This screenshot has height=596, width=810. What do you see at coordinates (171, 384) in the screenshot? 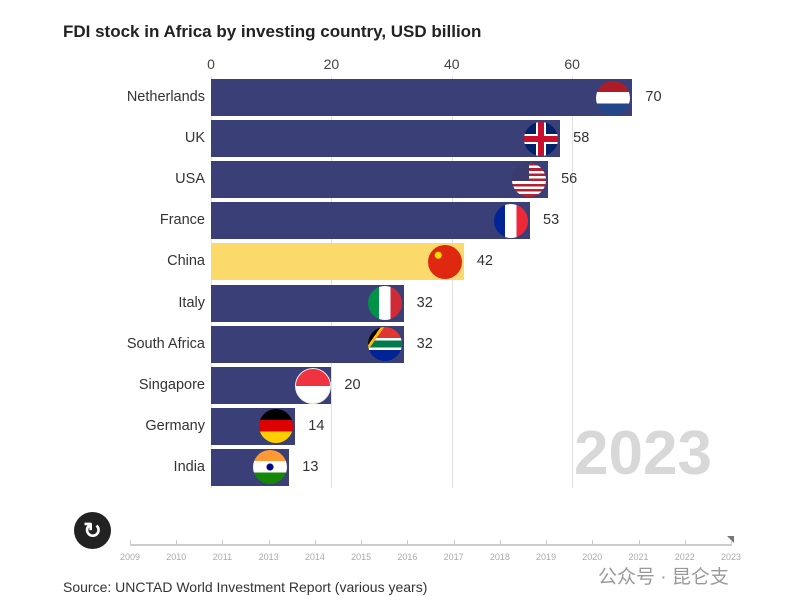
I see `category-label: Singapore` at bounding box center [171, 384].